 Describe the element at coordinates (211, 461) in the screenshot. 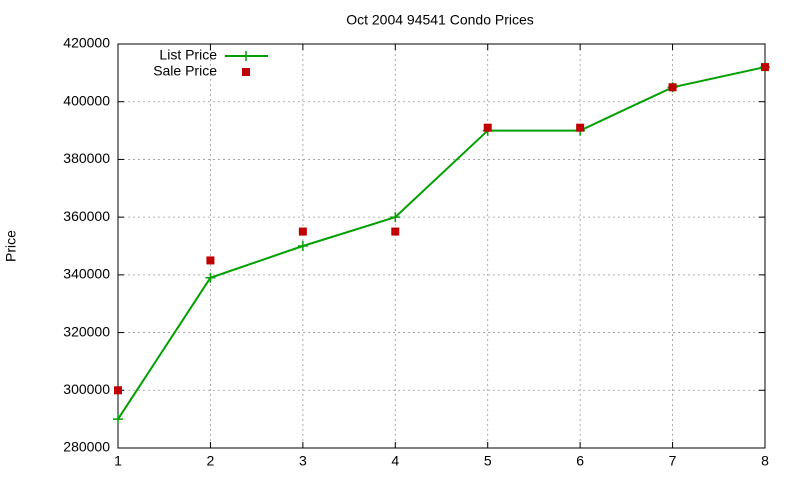

I see `x-tick-label: 2` at that location.